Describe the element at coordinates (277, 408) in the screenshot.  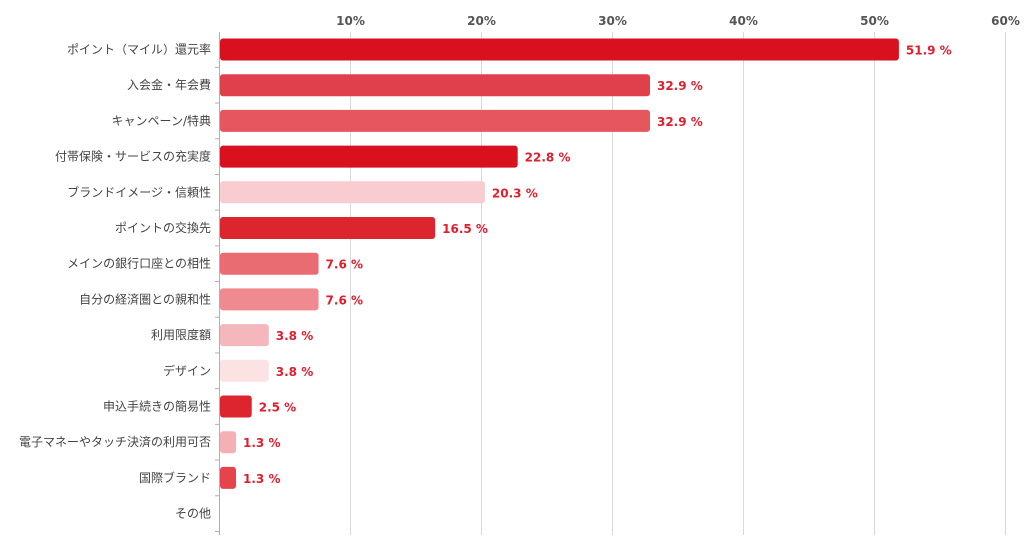
I see `value-label: 2.5 %` at that location.